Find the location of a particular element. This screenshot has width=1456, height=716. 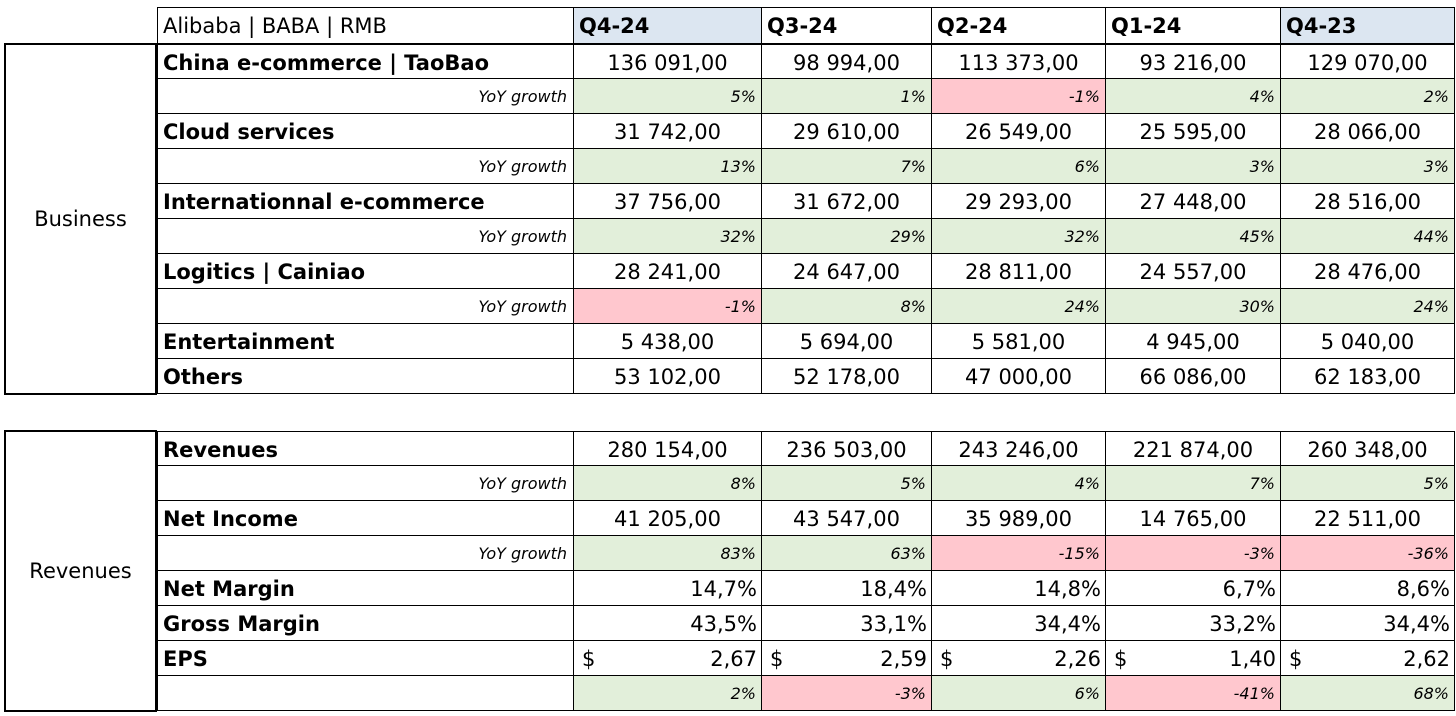

value-cell: 37 756,00 is located at coordinates (668, 201).